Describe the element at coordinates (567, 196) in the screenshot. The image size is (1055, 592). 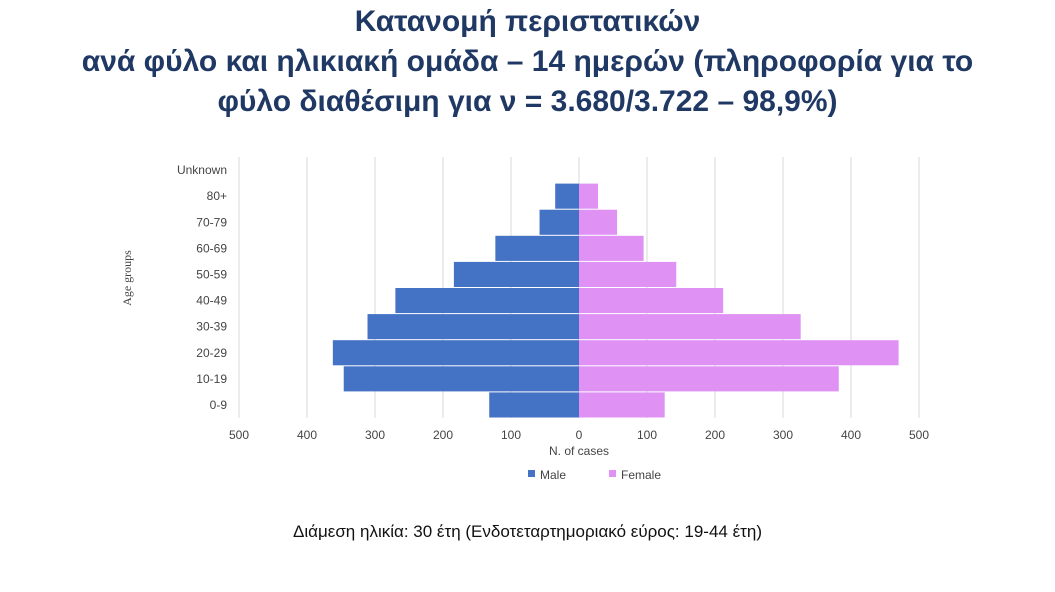
I see `bar-male-80+` at that location.